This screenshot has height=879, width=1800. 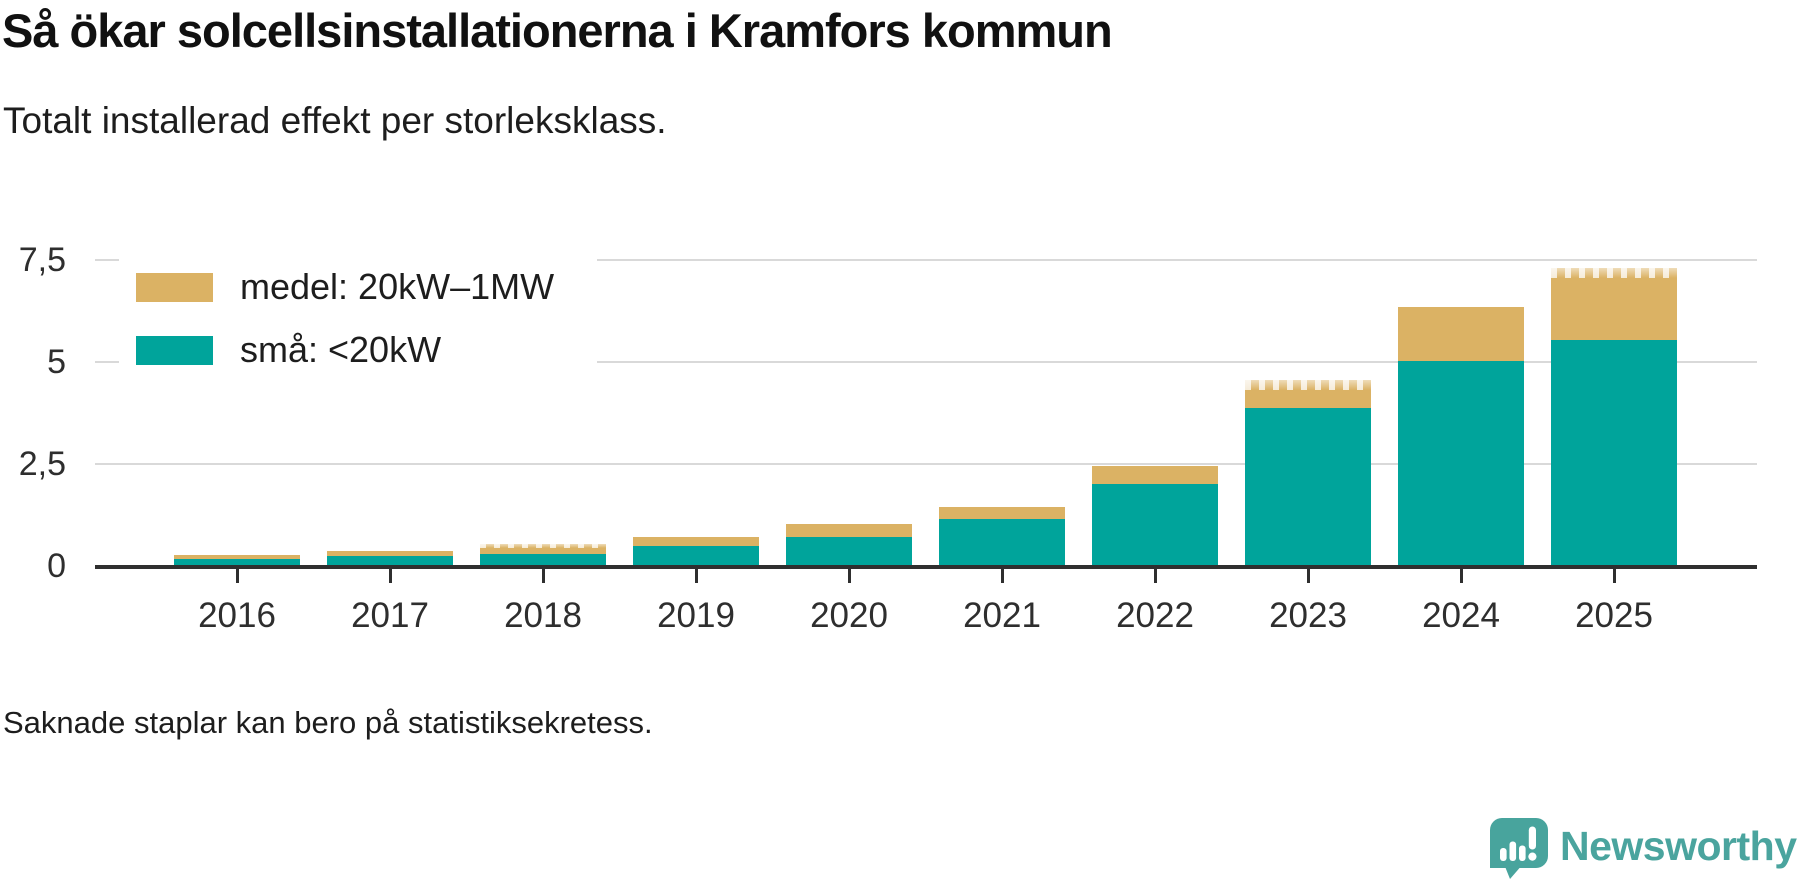 I want to click on bar-segment-medel-2018, so click(x=543, y=548).